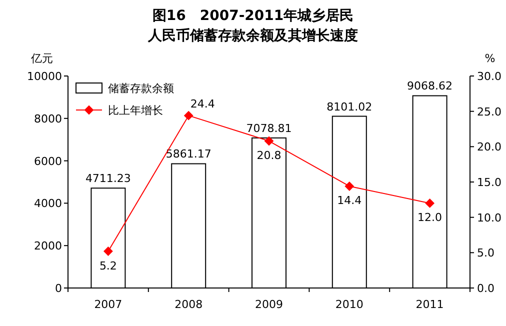  I want to click on y2-tick-label: 30.0, so click(489, 76).